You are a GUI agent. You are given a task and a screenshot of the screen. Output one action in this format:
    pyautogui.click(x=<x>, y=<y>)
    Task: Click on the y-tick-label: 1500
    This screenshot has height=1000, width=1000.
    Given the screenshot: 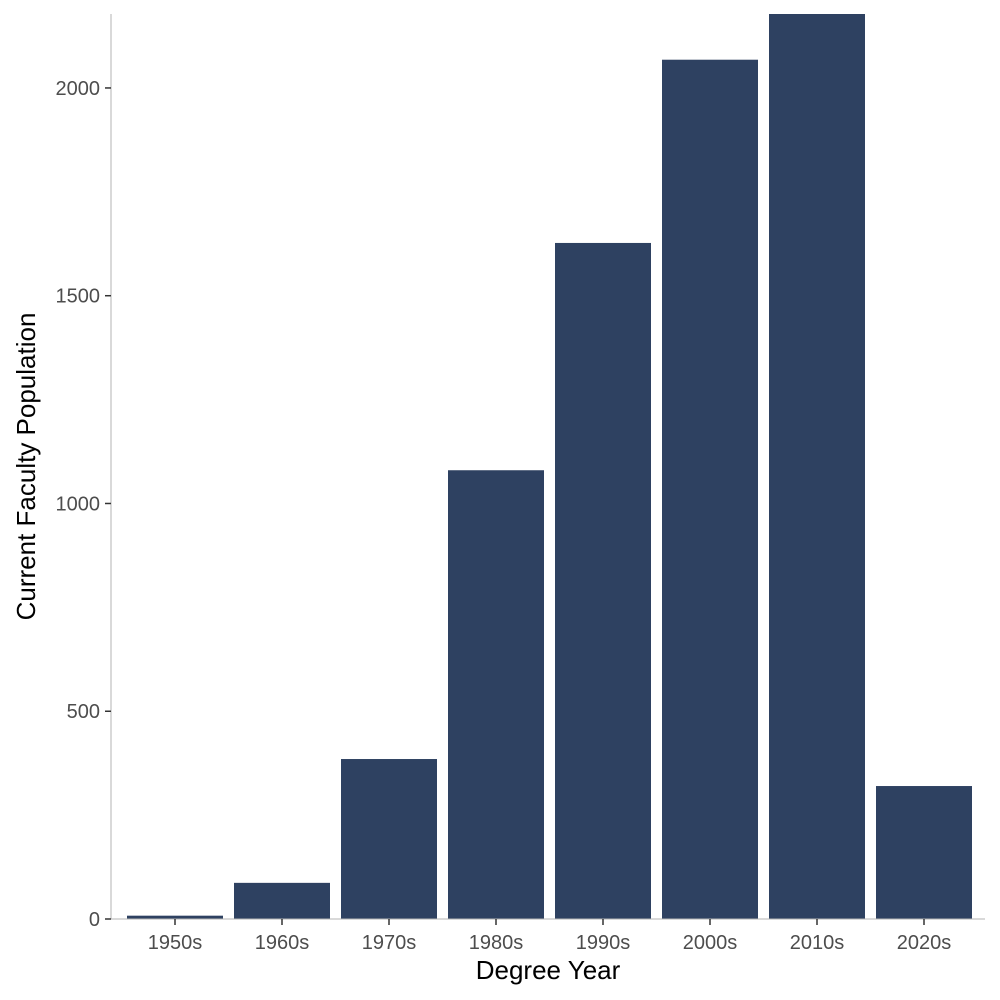 What is the action you would take?
    pyautogui.click(x=78, y=297)
    